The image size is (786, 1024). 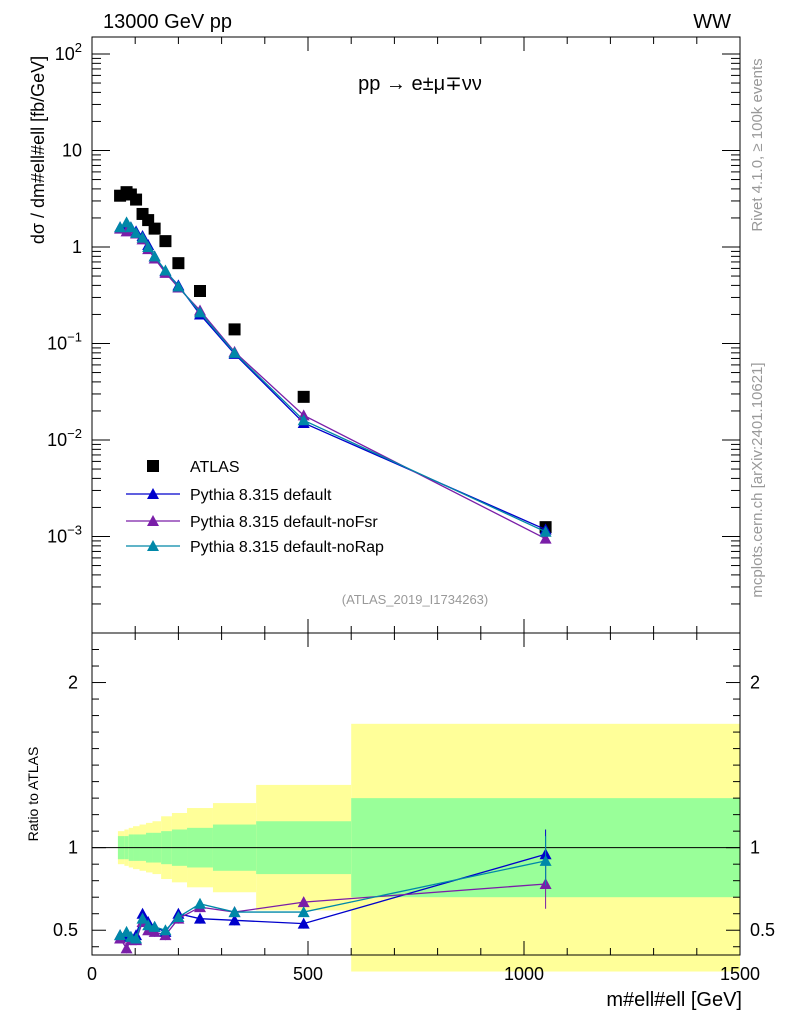 I want to click on analysis-label: (ATLAS_2019_I1734263), so click(x=415, y=599).